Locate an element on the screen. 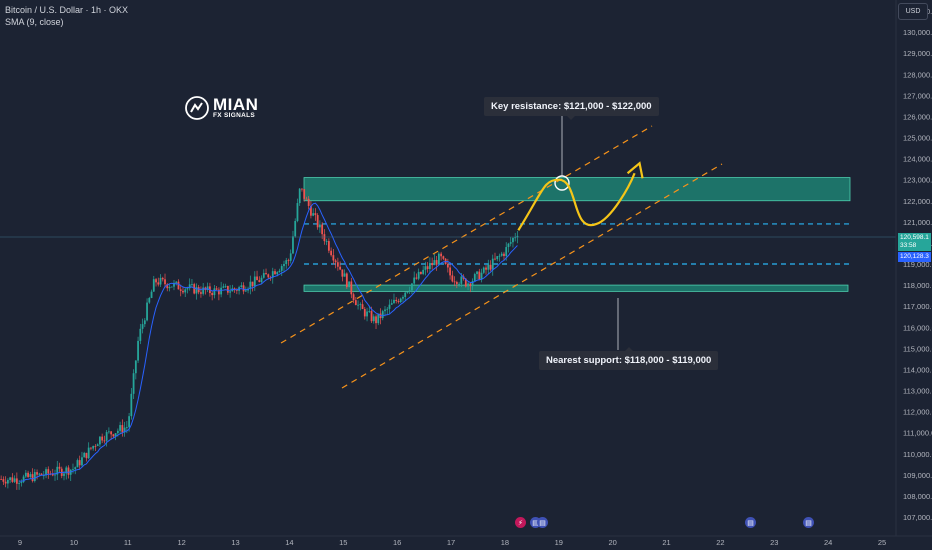 This screenshot has width=932, height=550. price-tick-label: 115,000.0 is located at coordinates (917, 348).